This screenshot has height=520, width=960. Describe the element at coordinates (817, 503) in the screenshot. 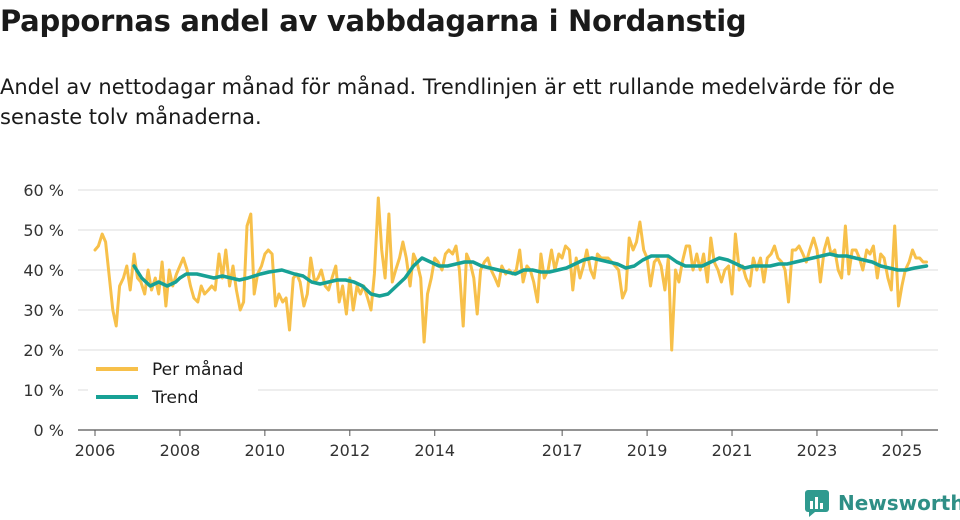

I see `newsworthy-logo-icon` at that location.